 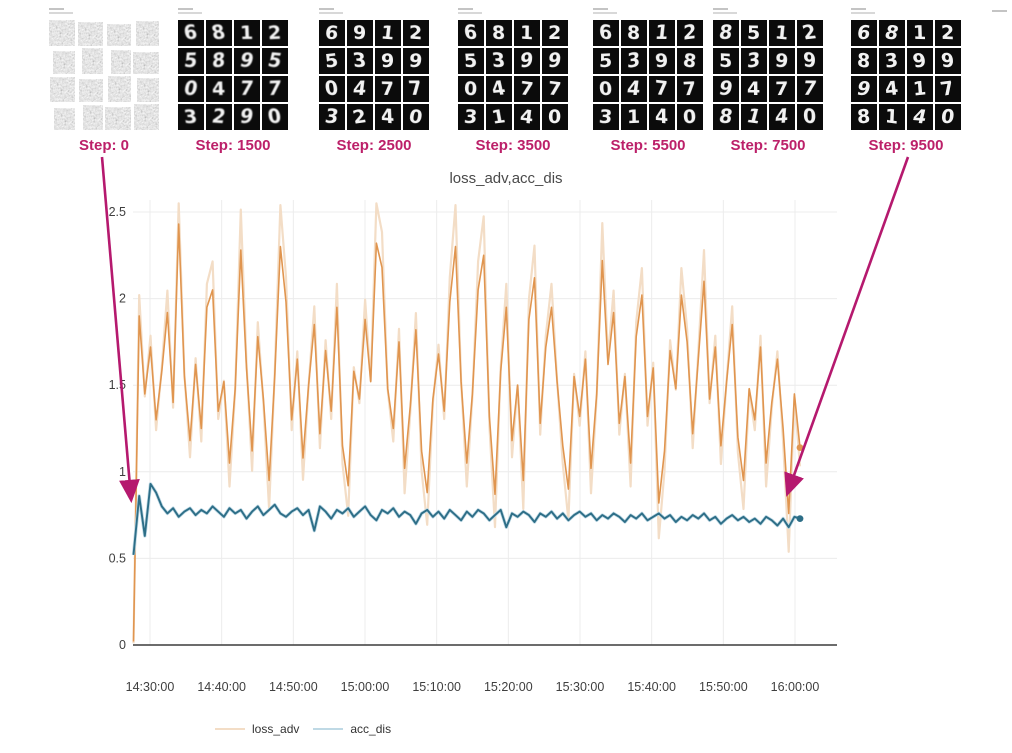 I want to click on media-panel: Step: 0, so click(x=104, y=81).